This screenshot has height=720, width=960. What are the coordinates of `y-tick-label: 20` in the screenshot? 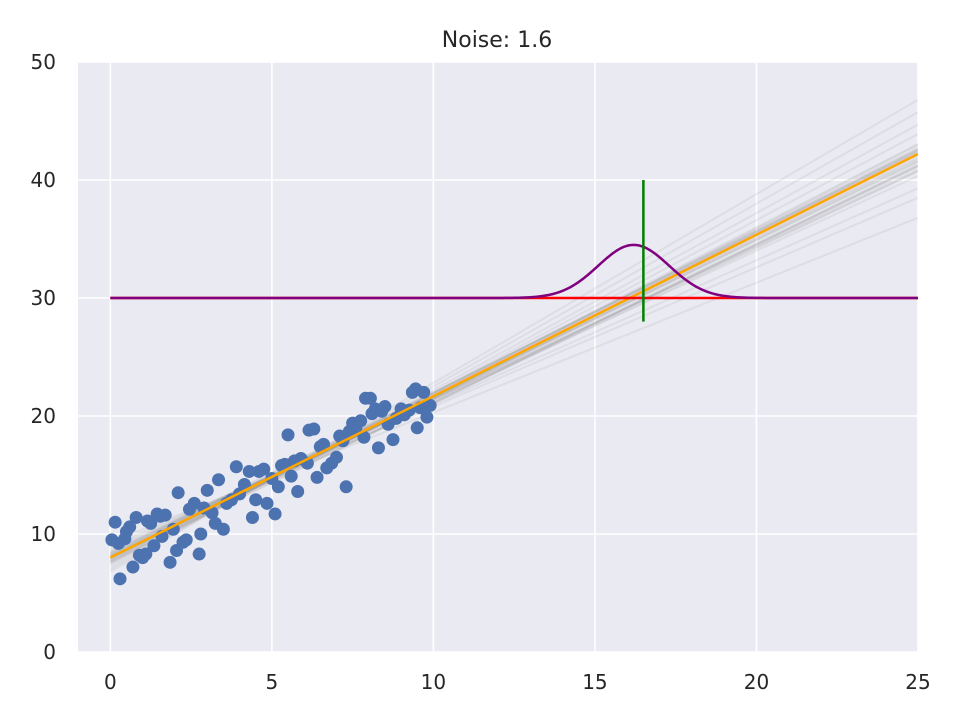 It's located at (43, 416).